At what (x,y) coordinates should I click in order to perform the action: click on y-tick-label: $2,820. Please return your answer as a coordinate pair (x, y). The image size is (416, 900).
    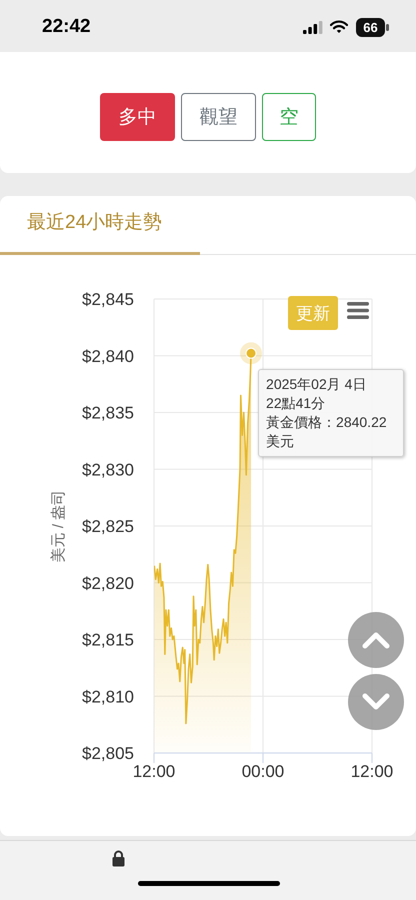
    Looking at the image, I should click on (108, 583).